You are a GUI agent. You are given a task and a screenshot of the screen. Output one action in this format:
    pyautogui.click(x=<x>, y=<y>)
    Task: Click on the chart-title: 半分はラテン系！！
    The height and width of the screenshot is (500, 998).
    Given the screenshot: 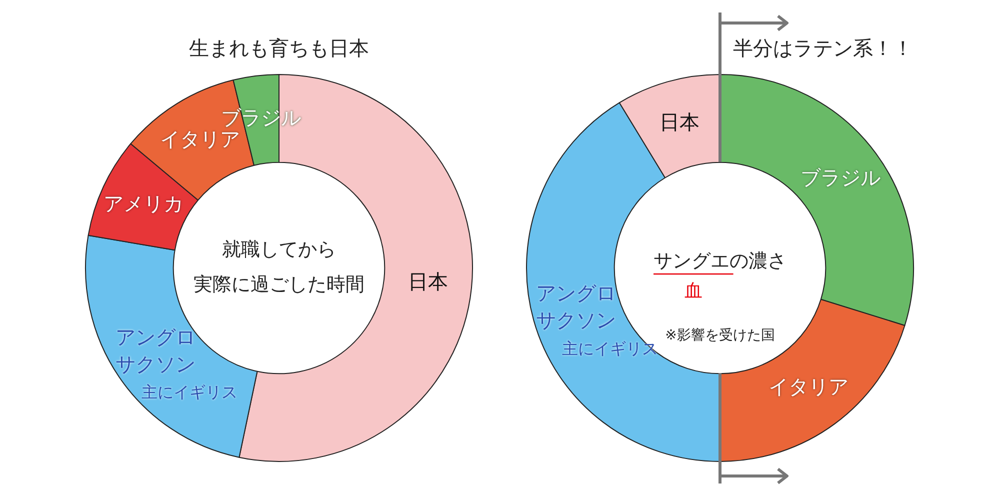 What is the action you would take?
    pyautogui.click(x=823, y=48)
    